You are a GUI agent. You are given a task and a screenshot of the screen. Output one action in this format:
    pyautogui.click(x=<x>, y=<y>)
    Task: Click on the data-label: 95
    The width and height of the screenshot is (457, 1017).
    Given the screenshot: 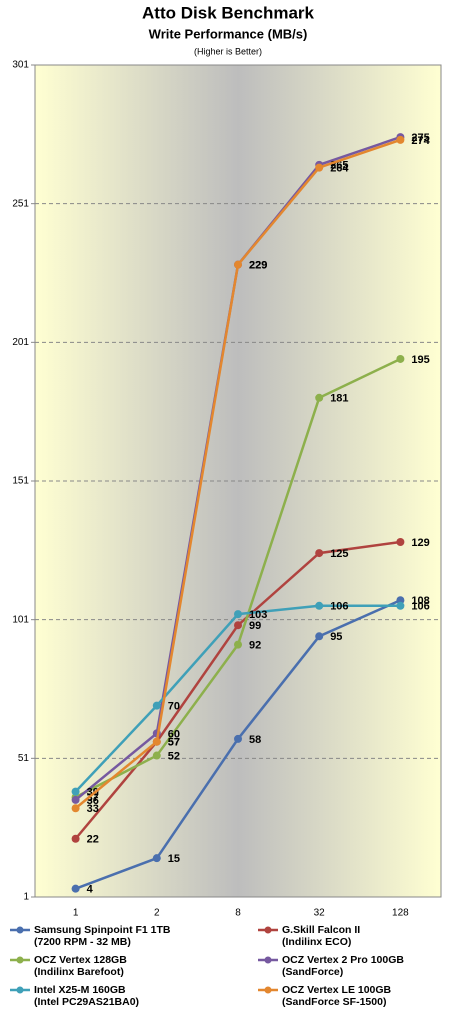 What is the action you would take?
    pyautogui.click(x=336, y=637)
    